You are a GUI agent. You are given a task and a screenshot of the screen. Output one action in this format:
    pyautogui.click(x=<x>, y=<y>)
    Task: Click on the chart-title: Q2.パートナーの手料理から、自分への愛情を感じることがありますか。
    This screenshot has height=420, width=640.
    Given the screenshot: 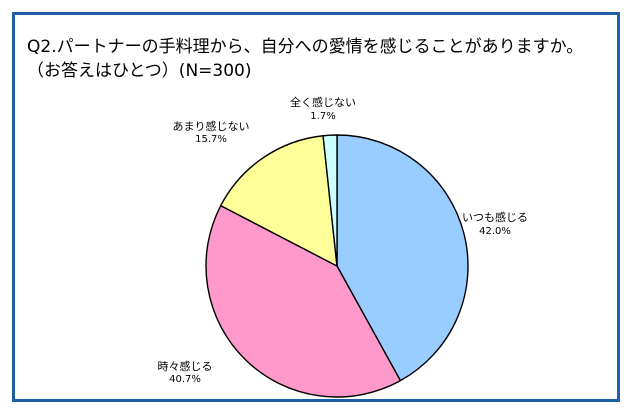 What is the action you would take?
    pyautogui.click(x=305, y=47)
    